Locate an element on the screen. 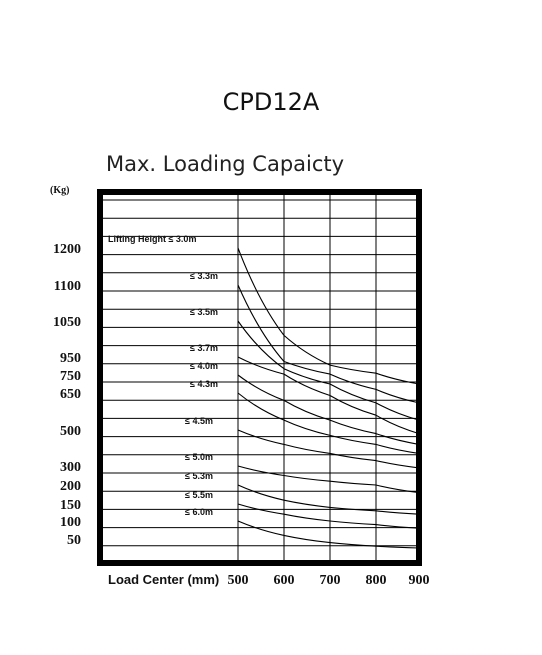 The width and height of the screenshot is (542, 655). height-label: ≤ 3.3m is located at coordinates (204, 276).